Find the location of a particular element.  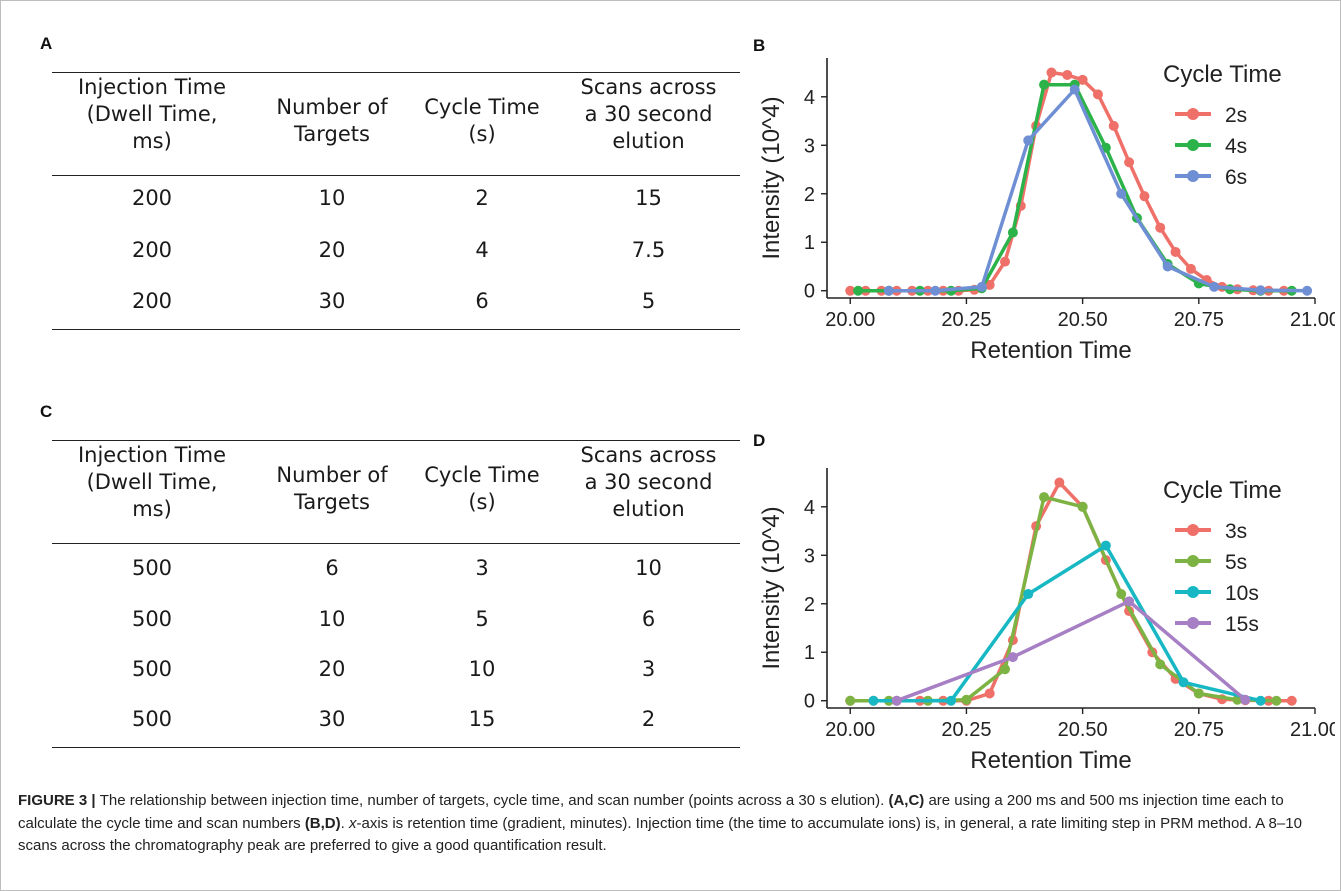

caption-text-3: . is located at coordinates (344, 823).